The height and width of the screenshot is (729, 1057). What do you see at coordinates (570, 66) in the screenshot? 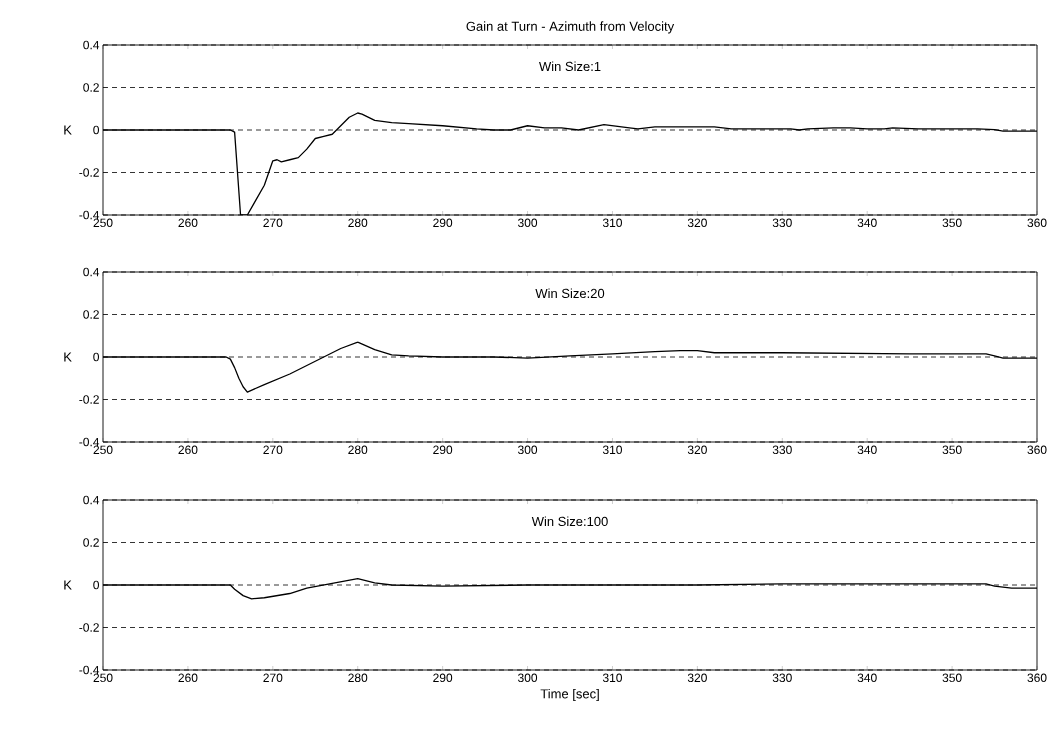
I see `annotation: Win Size:1` at bounding box center [570, 66].